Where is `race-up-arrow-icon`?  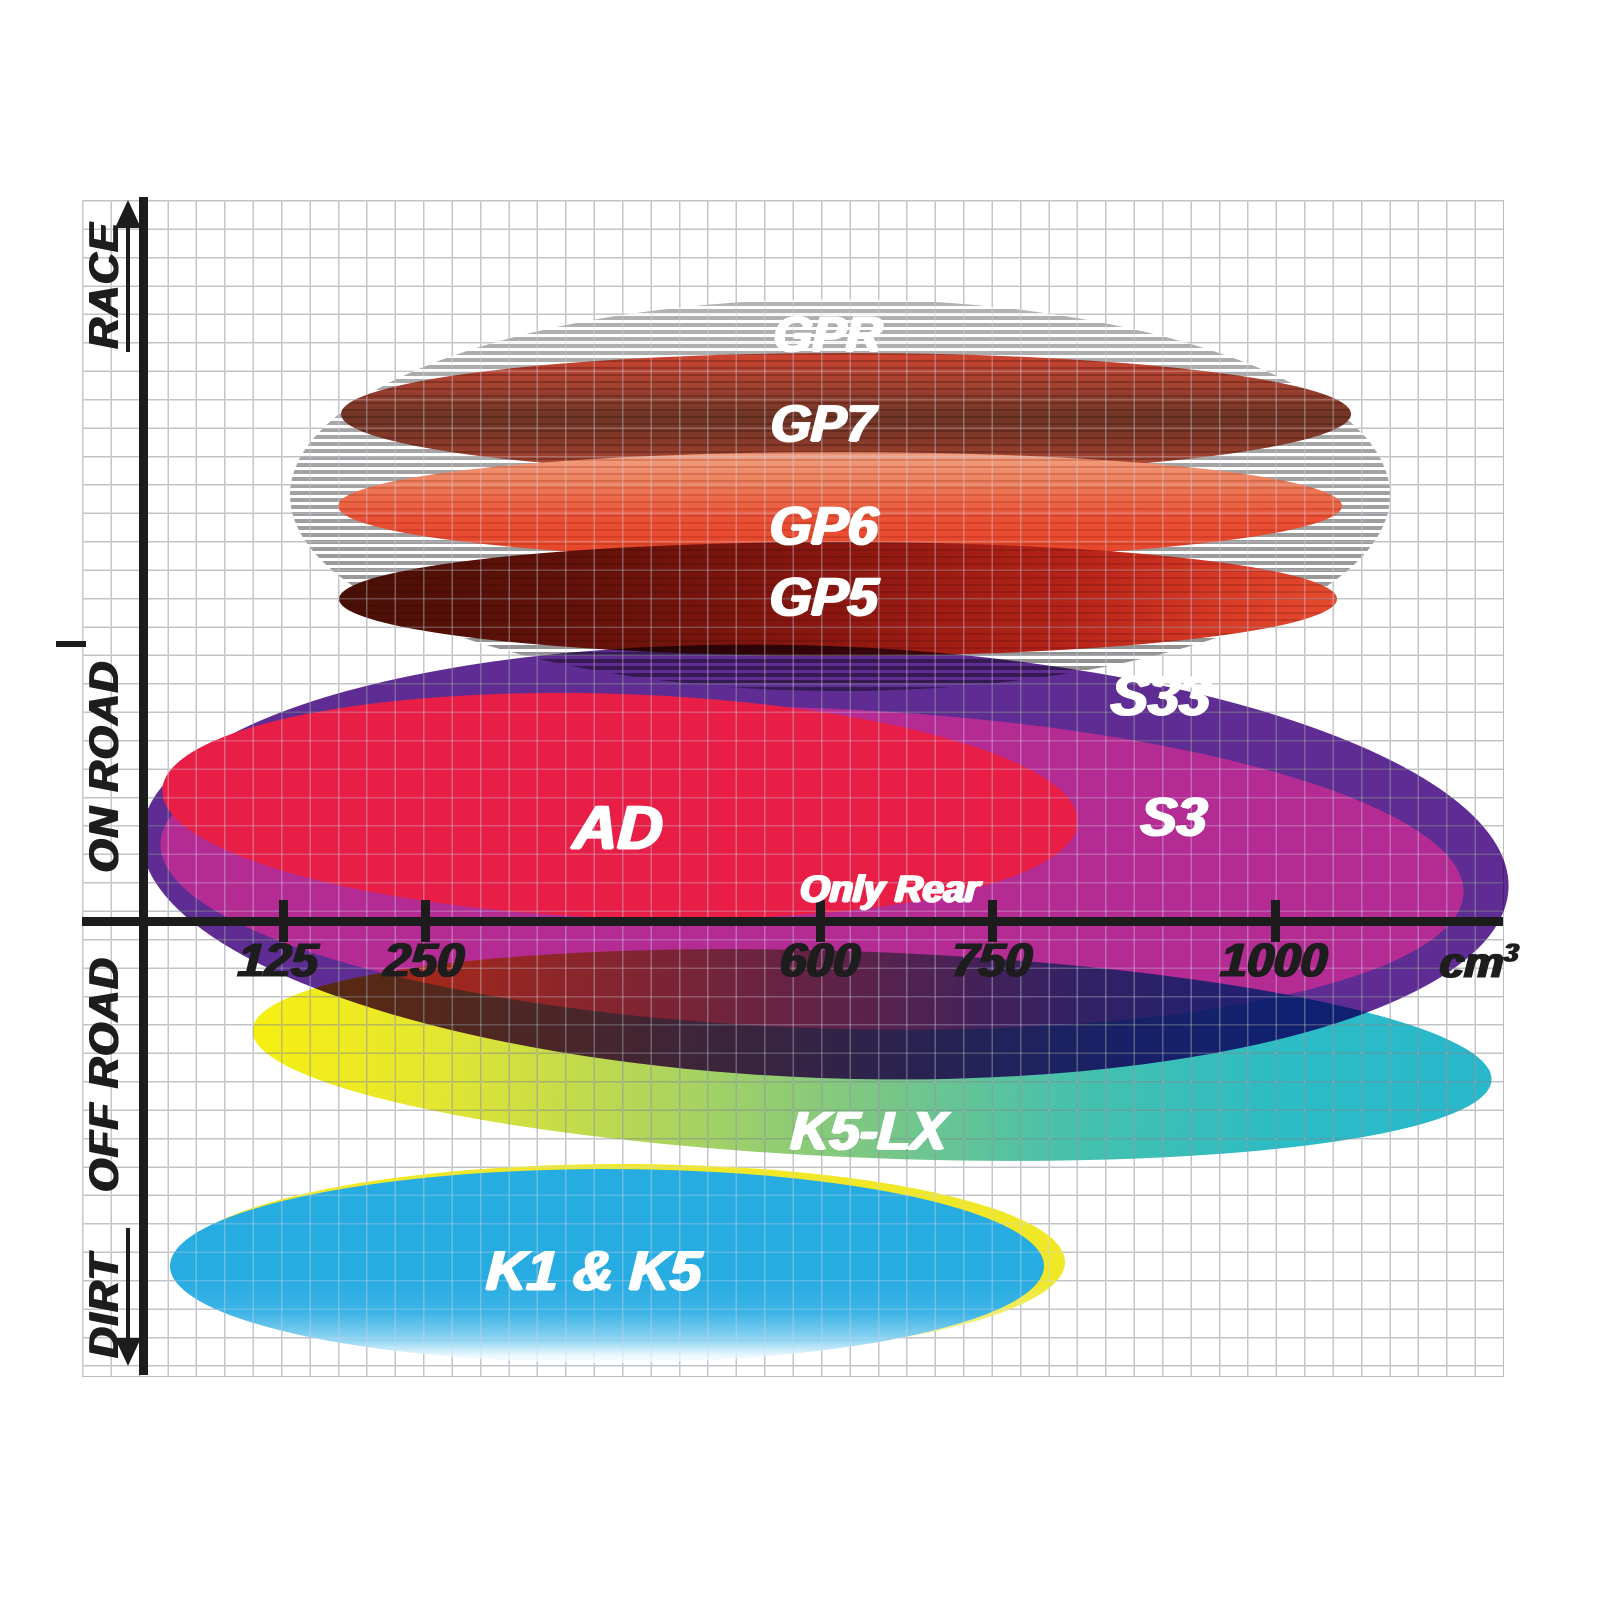 race-up-arrow-icon is located at coordinates (128, 214).